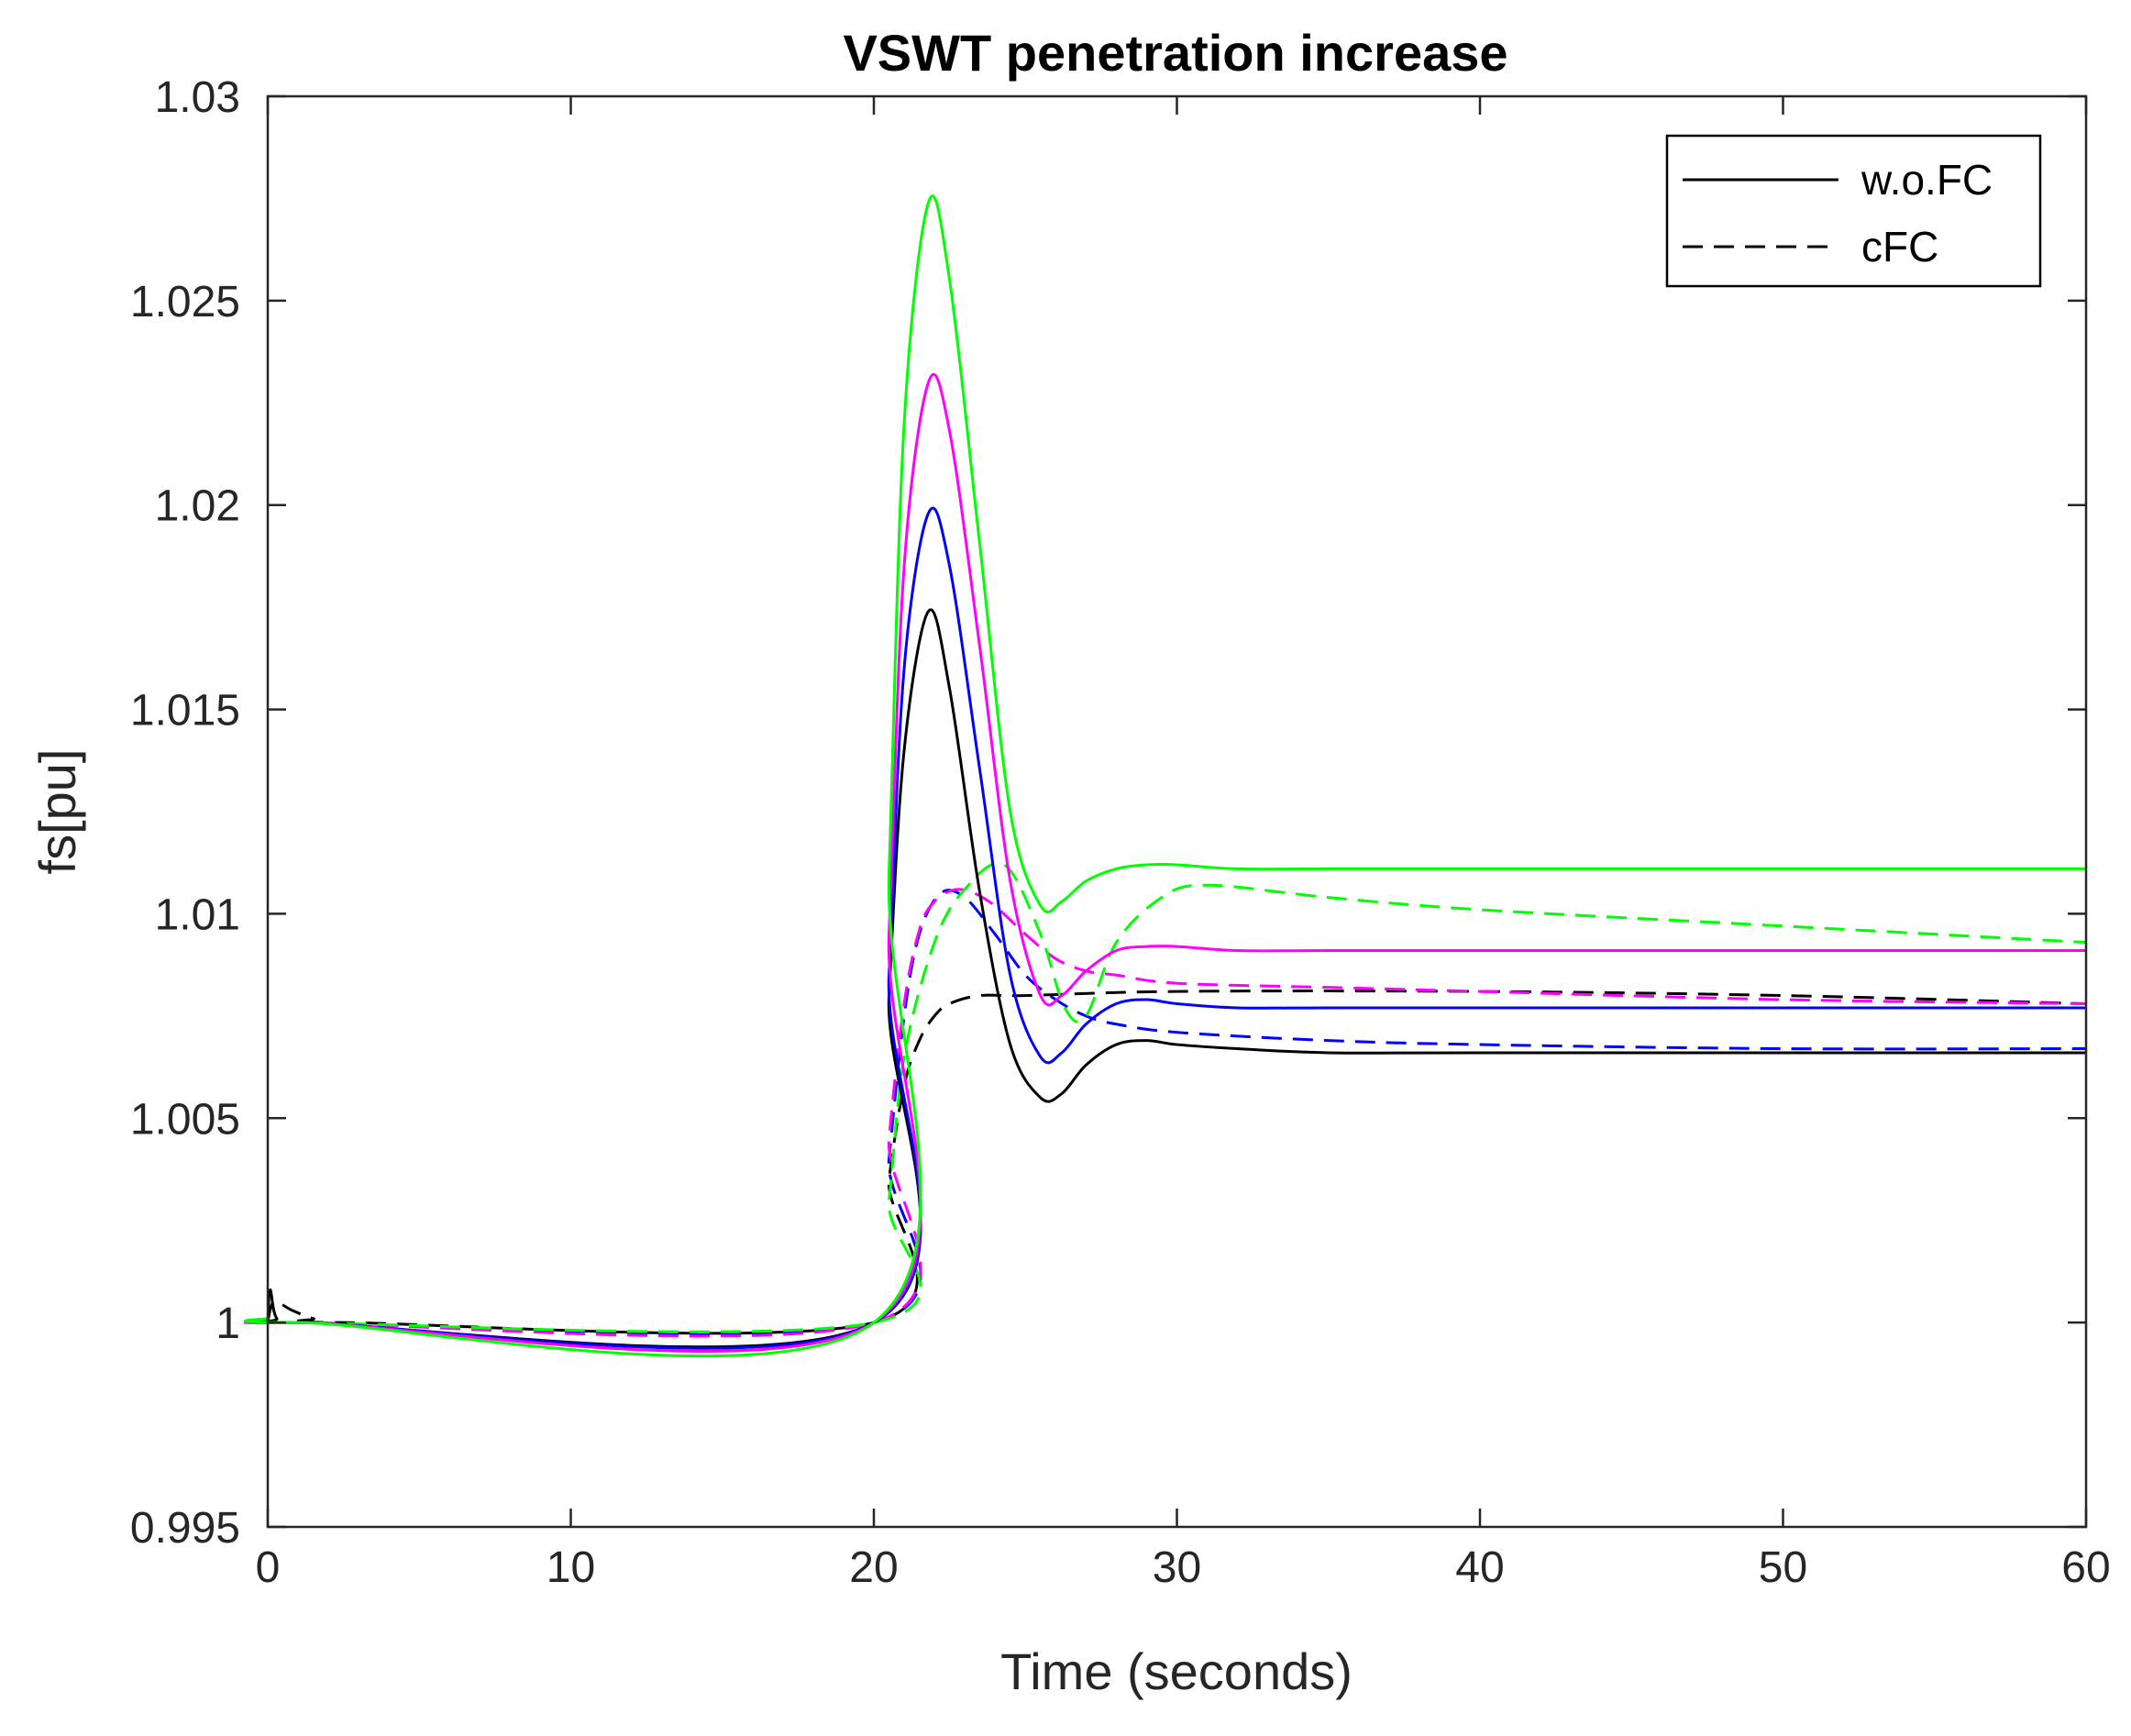  What do you see at coordinates (1899, 247) in the screenshot?
I see `legend-label-cfc: cFC` at bounding box center [1899, 247].